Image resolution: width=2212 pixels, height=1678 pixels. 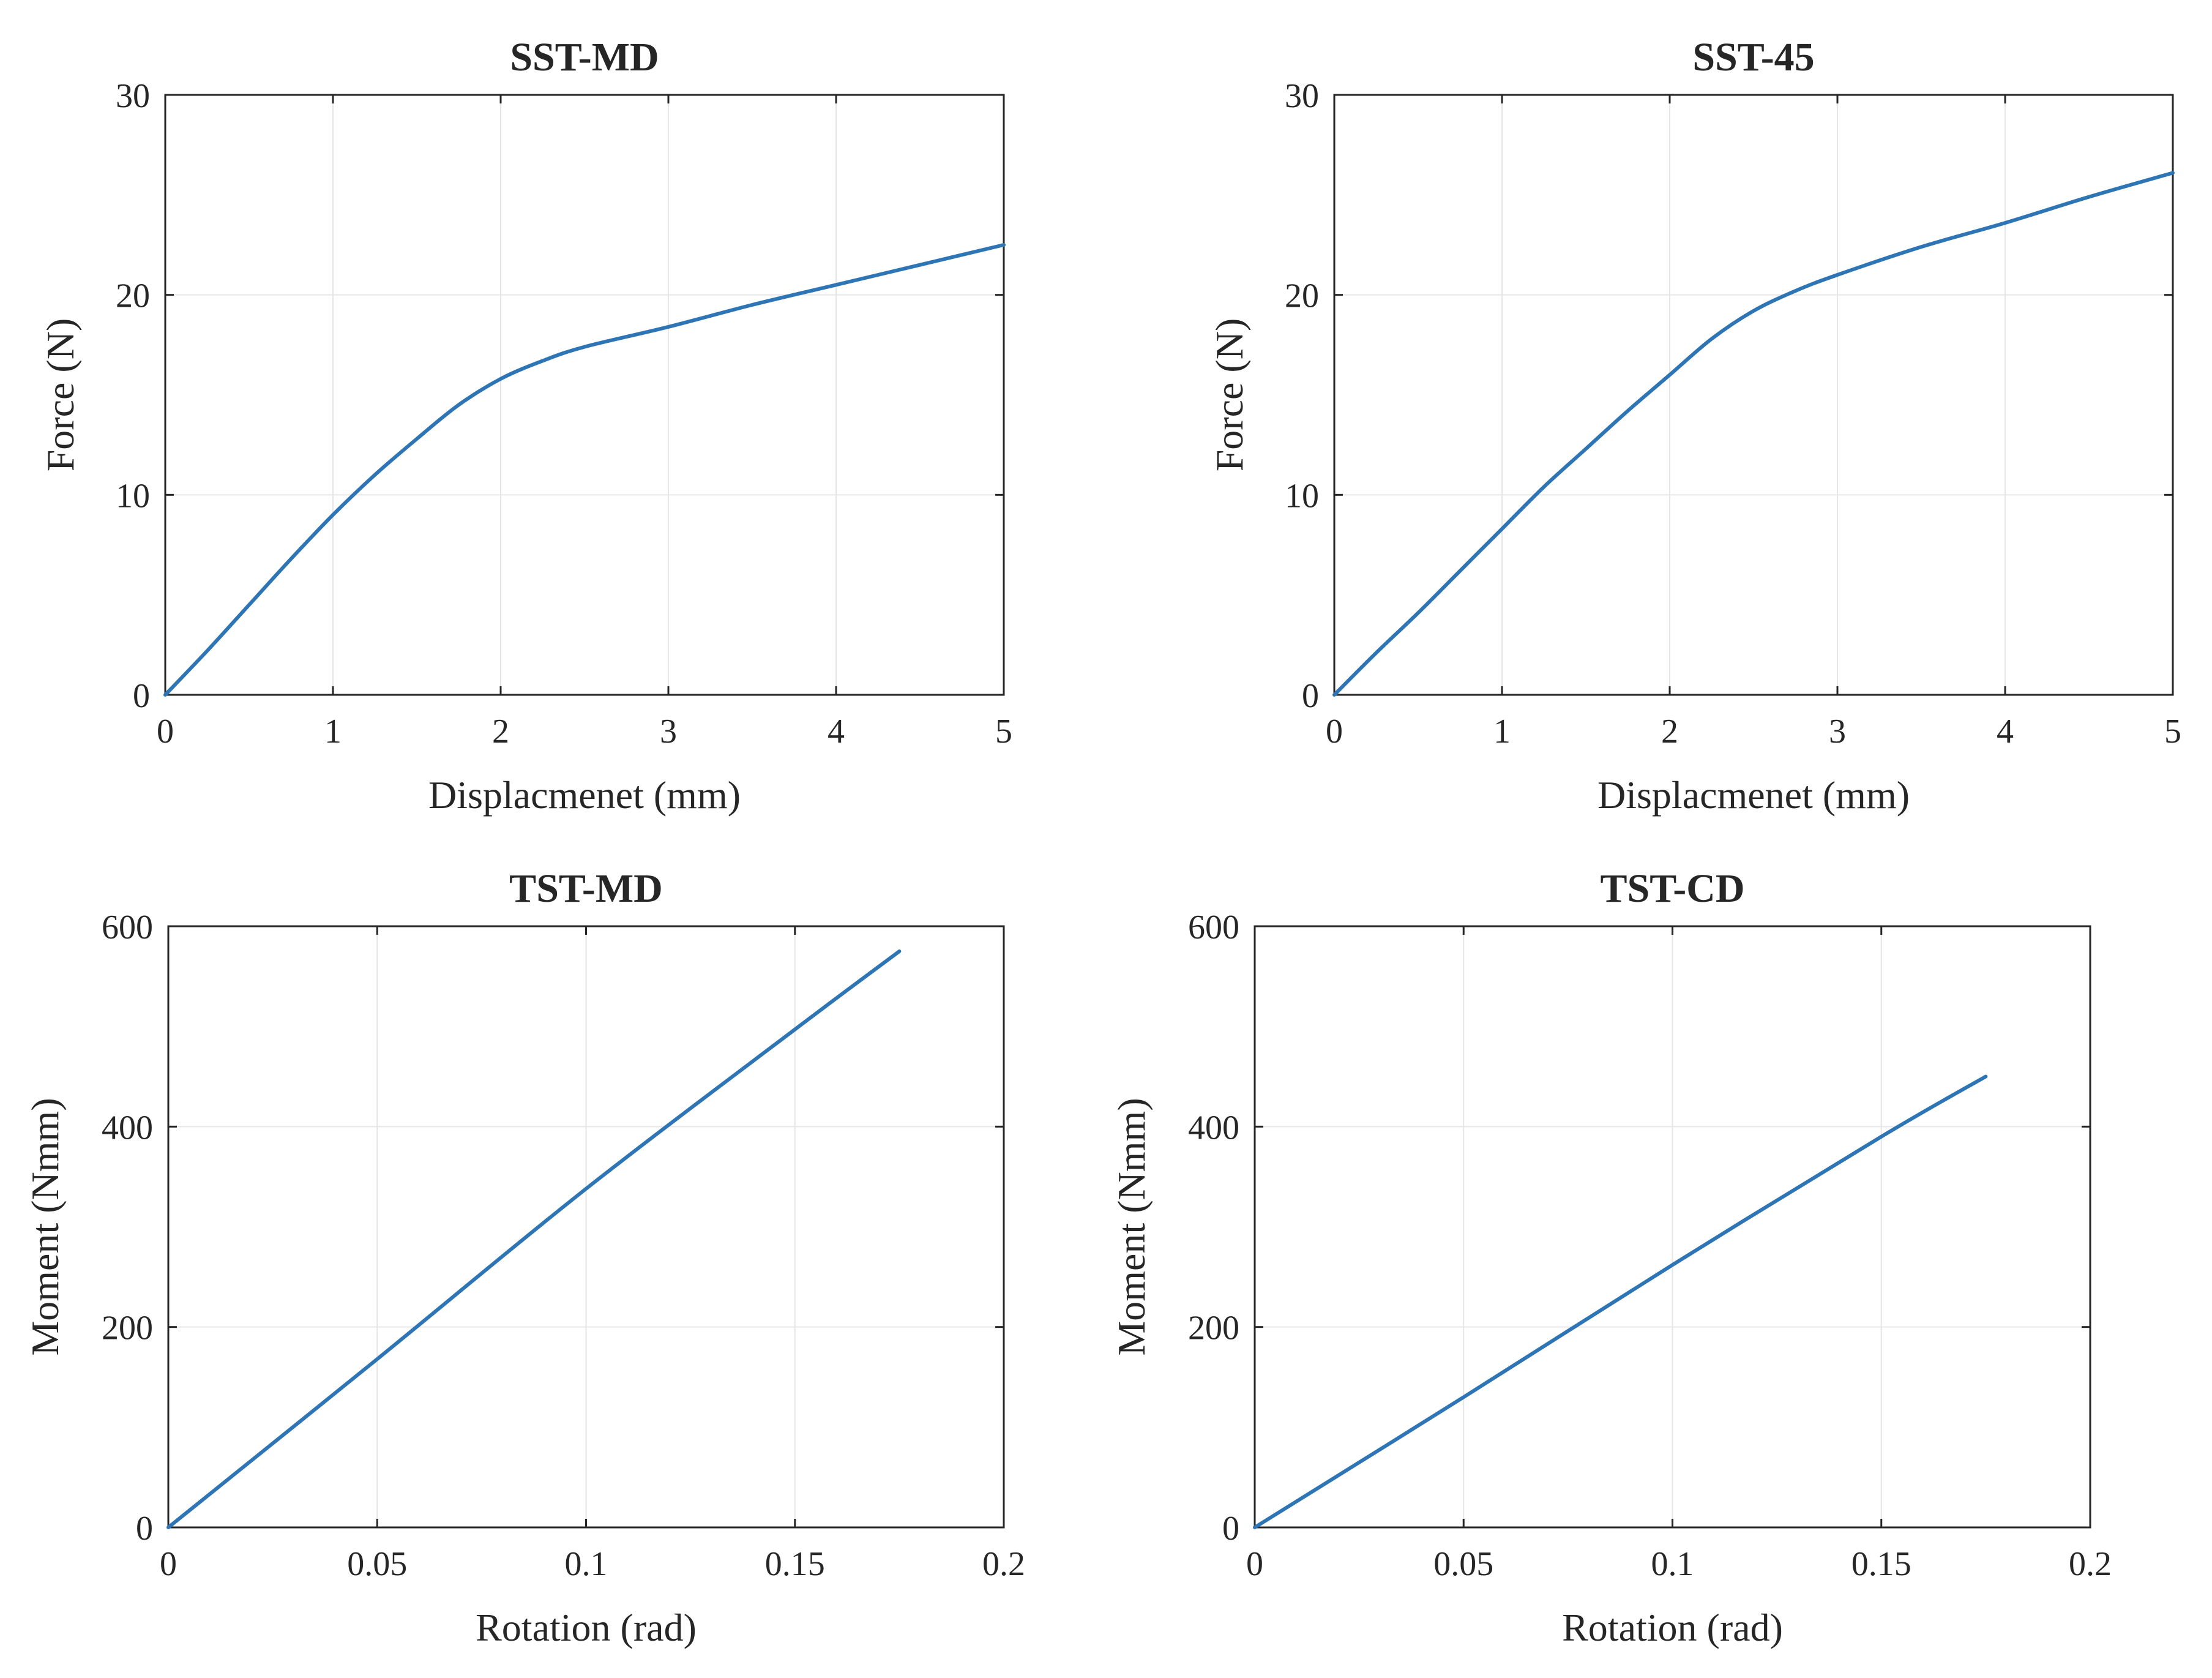 What do you see at coordinates (1673, 888) in the screenshot?
I see `chart-title: TST-CD` at bounding box center [1673, 888].